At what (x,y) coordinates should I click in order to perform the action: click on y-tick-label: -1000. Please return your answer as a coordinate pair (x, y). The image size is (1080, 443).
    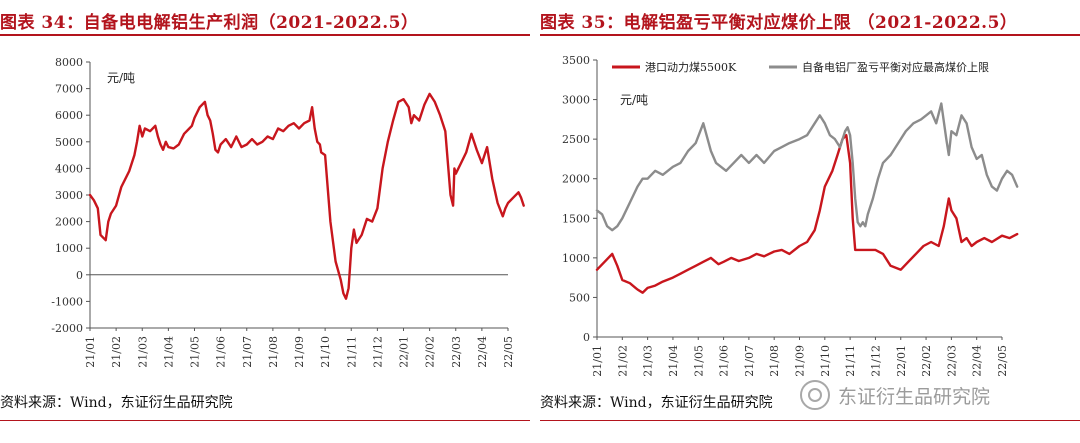
    Looking at the image, I should click on (67, 301).